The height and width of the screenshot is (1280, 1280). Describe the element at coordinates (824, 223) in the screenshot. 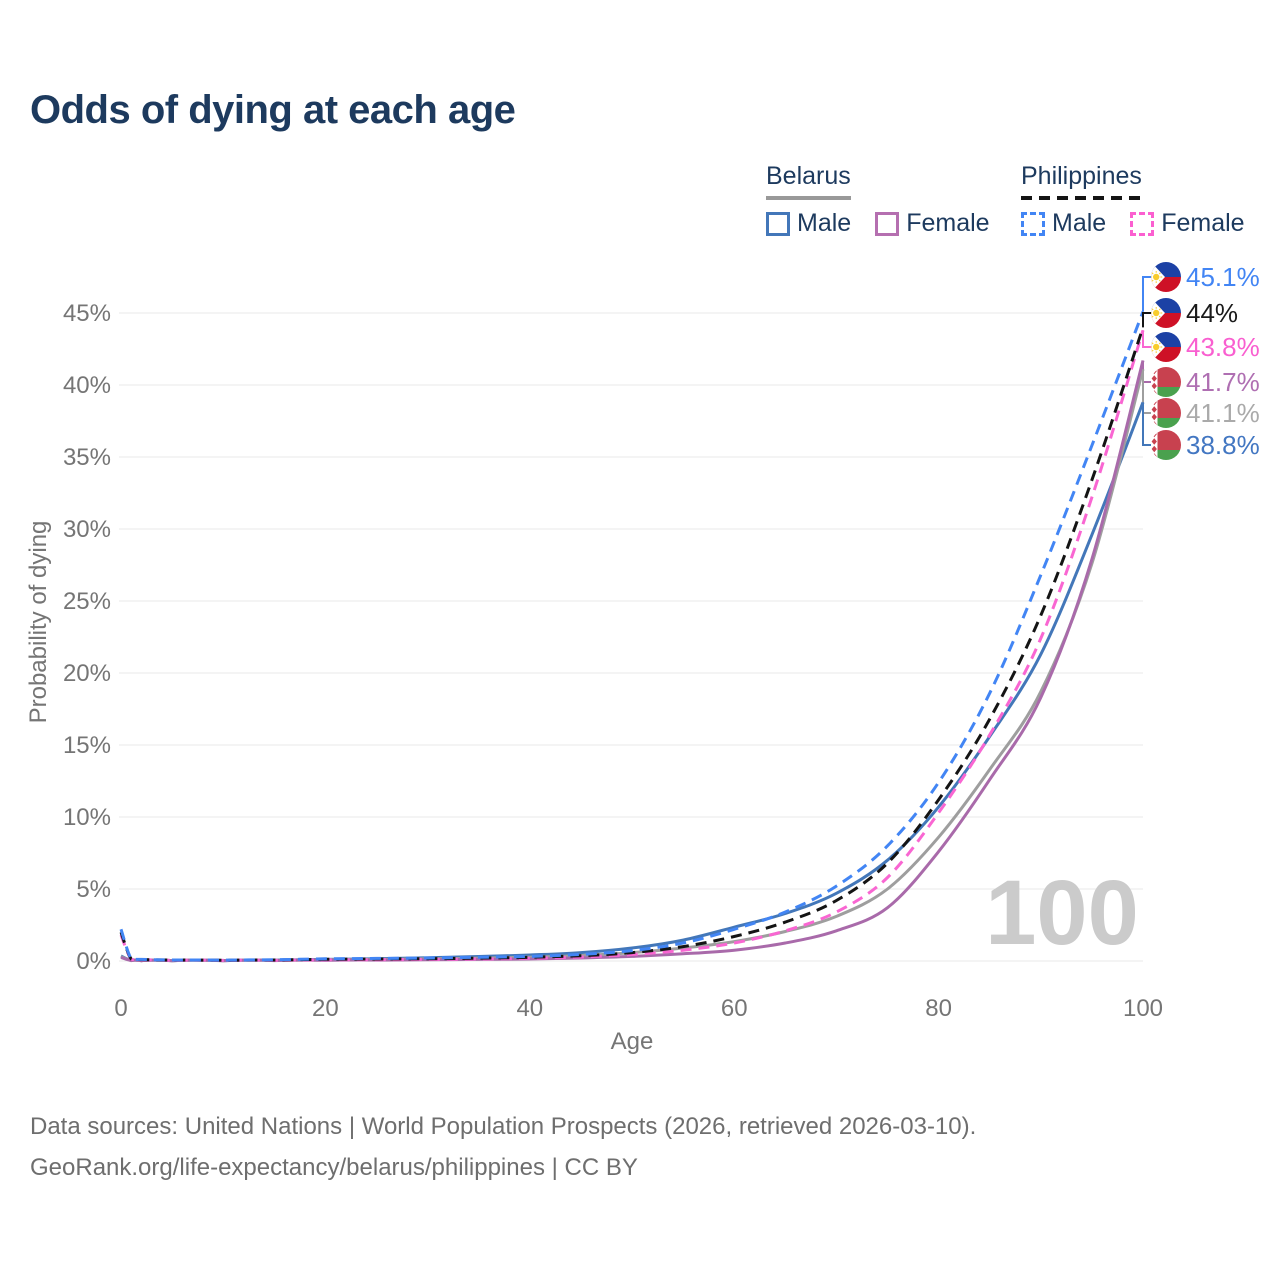

I see `legend-label-belarus-male: Male` at that location.